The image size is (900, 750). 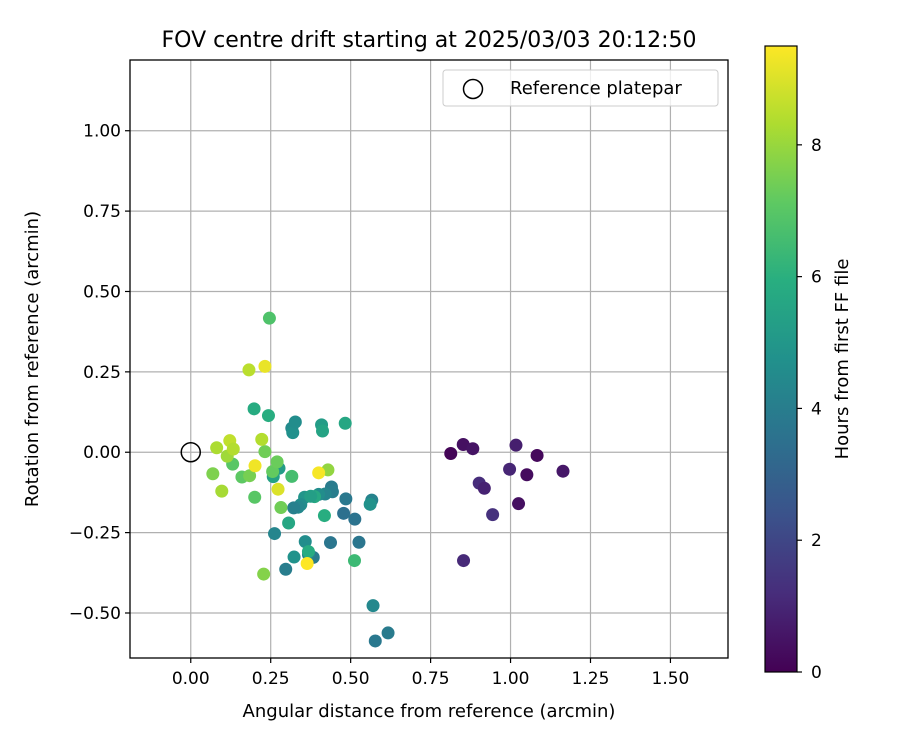 What do you see at coordinates (32, 359) in the screenshot?
I see `y-axis-label: Rotation from reference (arcmin)` at bounding box center [32, 359].